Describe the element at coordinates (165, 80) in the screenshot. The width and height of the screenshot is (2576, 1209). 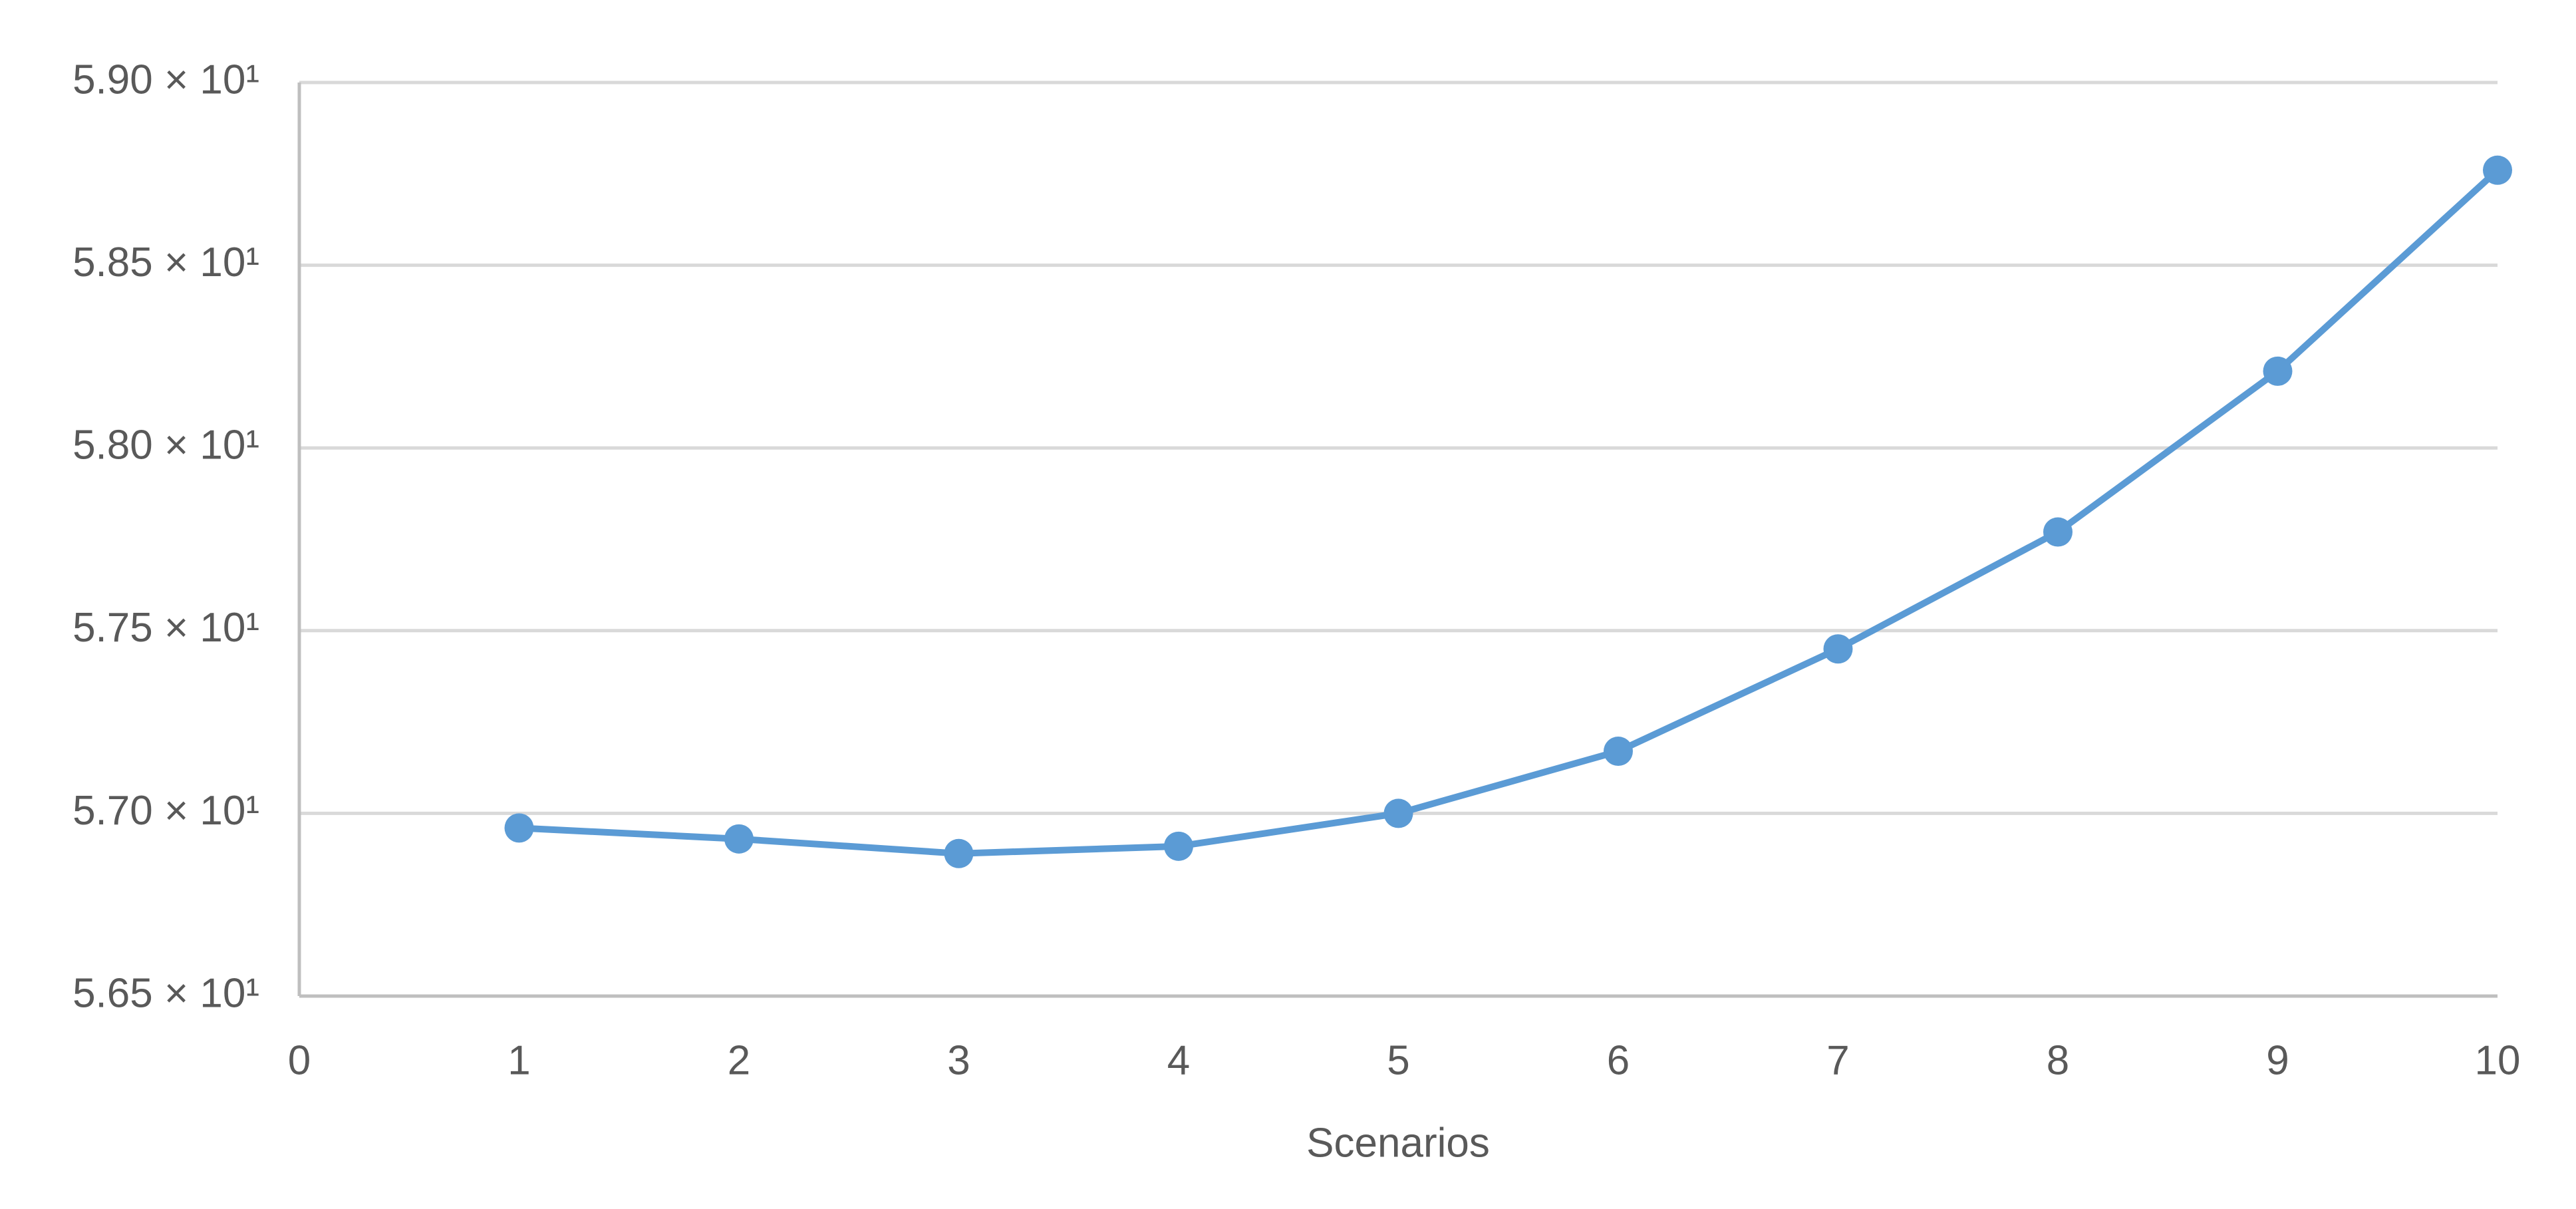
I see `y-tick-label: 5.90 × 10¹` at that location.